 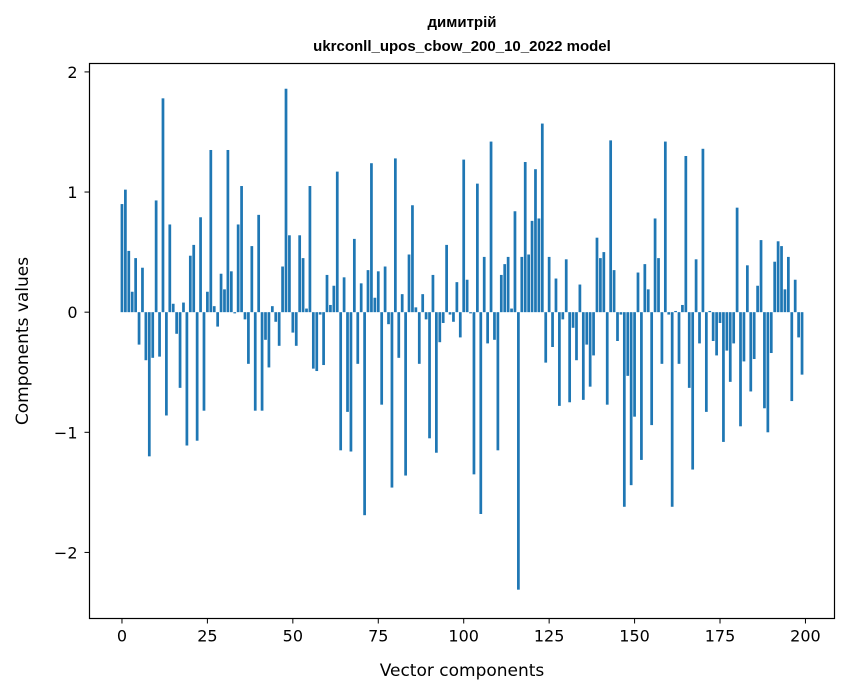 What do you see at coordinates (462, 22) in the screenshot?
I see `chart-title: димитрій` at bounding box center [462, 22].